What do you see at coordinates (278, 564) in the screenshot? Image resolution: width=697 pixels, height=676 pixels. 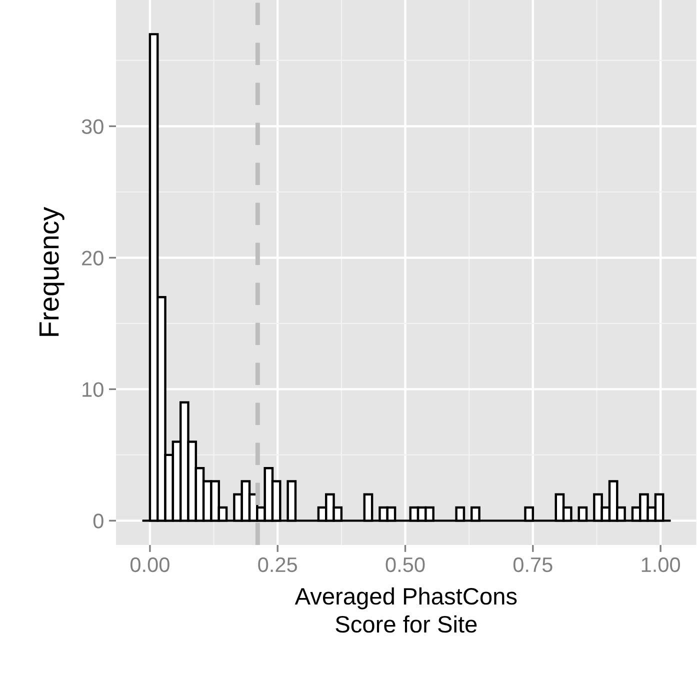 I see `x-tick-label: 0.25` at bounding box center [278, 564].